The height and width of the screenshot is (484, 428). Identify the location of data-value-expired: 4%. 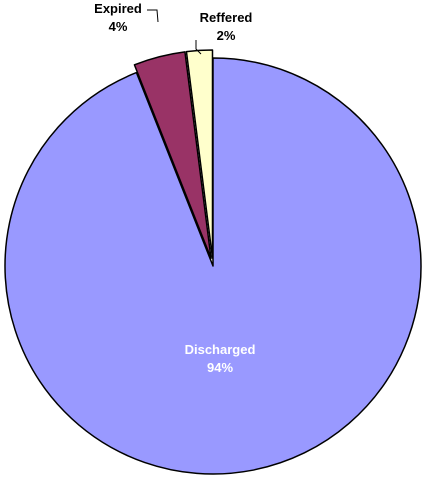
(118, 26).